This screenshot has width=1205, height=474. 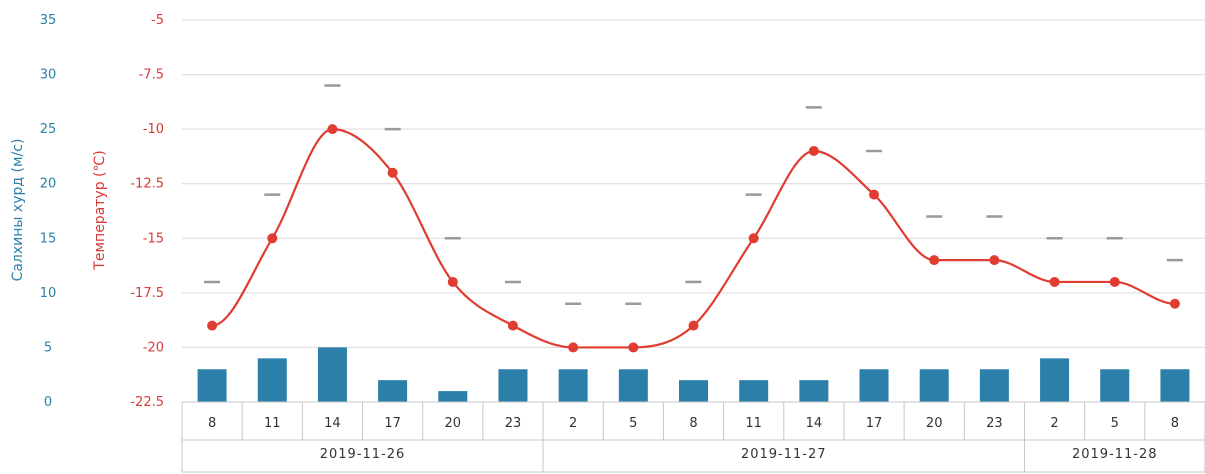 I want to click on date-label: 2019-11-27, so click(x=784, y=454).